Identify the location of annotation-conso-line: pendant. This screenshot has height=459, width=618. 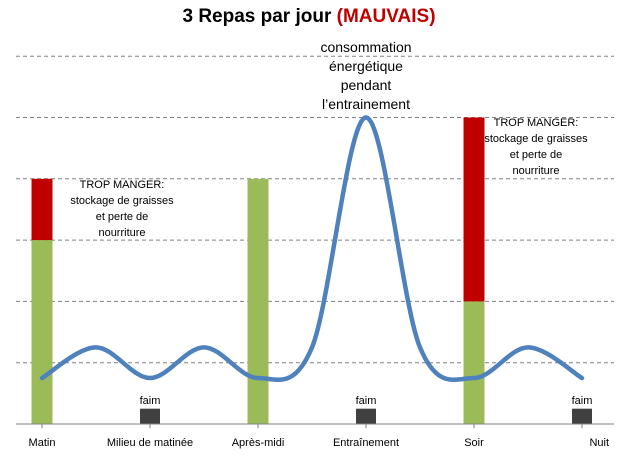
(366, 85).